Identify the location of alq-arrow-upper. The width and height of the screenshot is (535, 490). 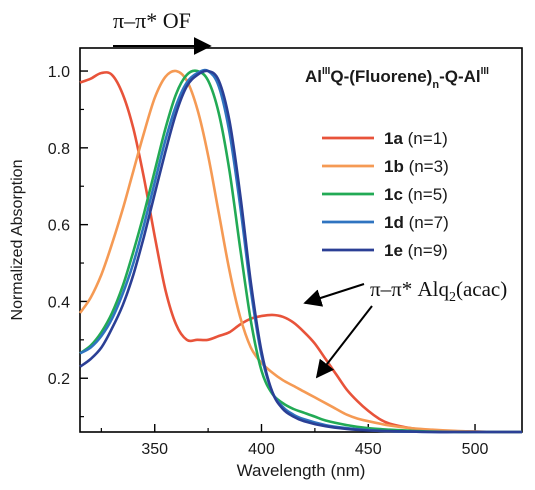
(334, 295).